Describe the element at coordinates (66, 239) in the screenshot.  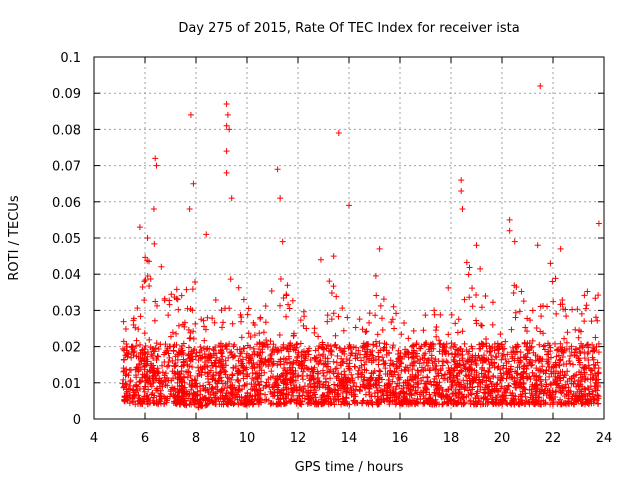
I see `y-tick-label: 0.05` at that location.